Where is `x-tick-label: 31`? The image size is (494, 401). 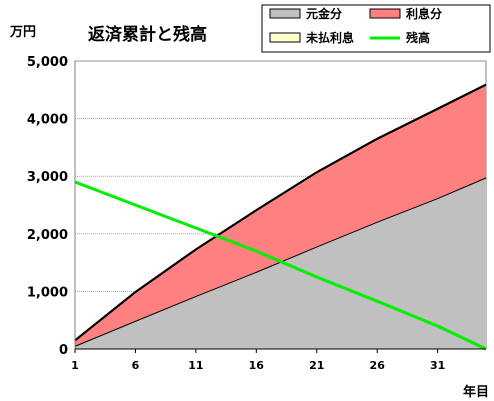 x-tick-label: 31 is located at coordinates (437, 365).